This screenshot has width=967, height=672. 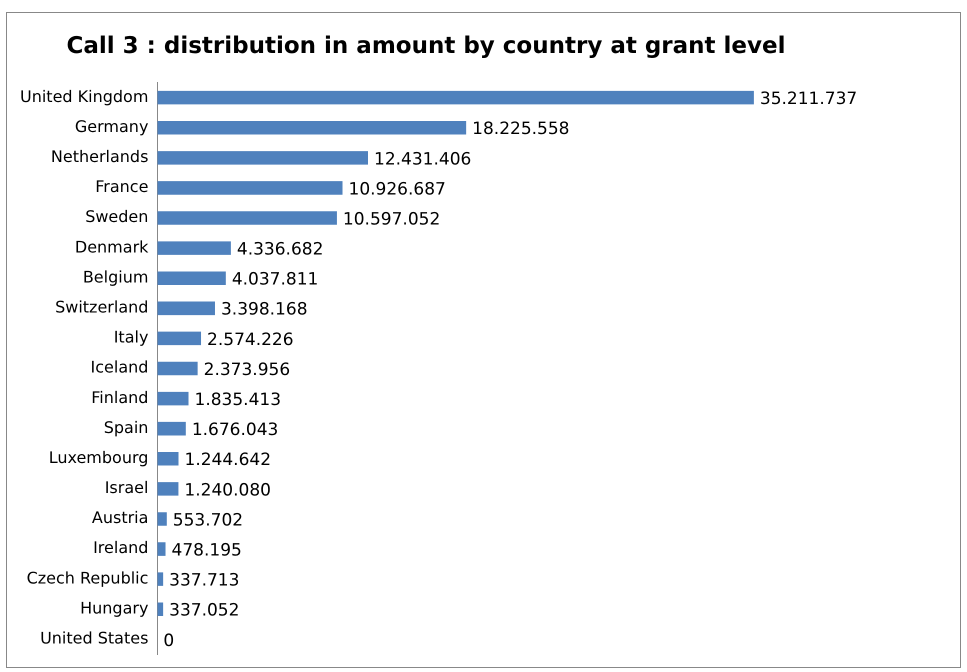 What do you see at coordinates (94, 638) in the screenshot?
I see `y-tick-label: United States` at bounding box center [94, 638].